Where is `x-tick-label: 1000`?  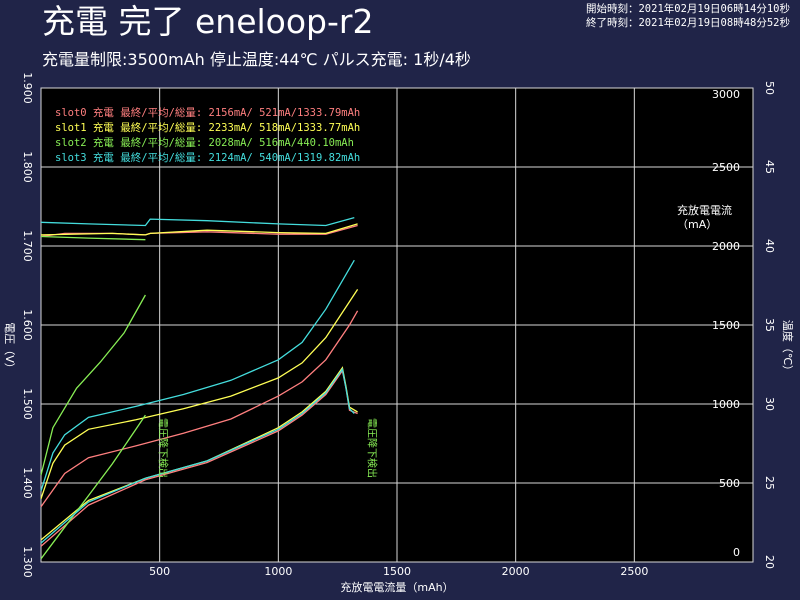
x-tick-label: 1000 is located at coordinates (278, 571).